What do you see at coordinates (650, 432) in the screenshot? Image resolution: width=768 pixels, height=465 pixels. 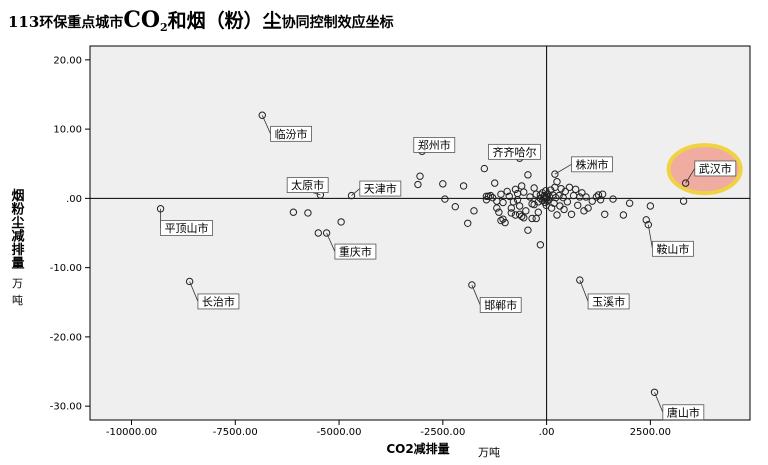 I see `x-tick-label: 2500.00` at bounding box center [650, 432].